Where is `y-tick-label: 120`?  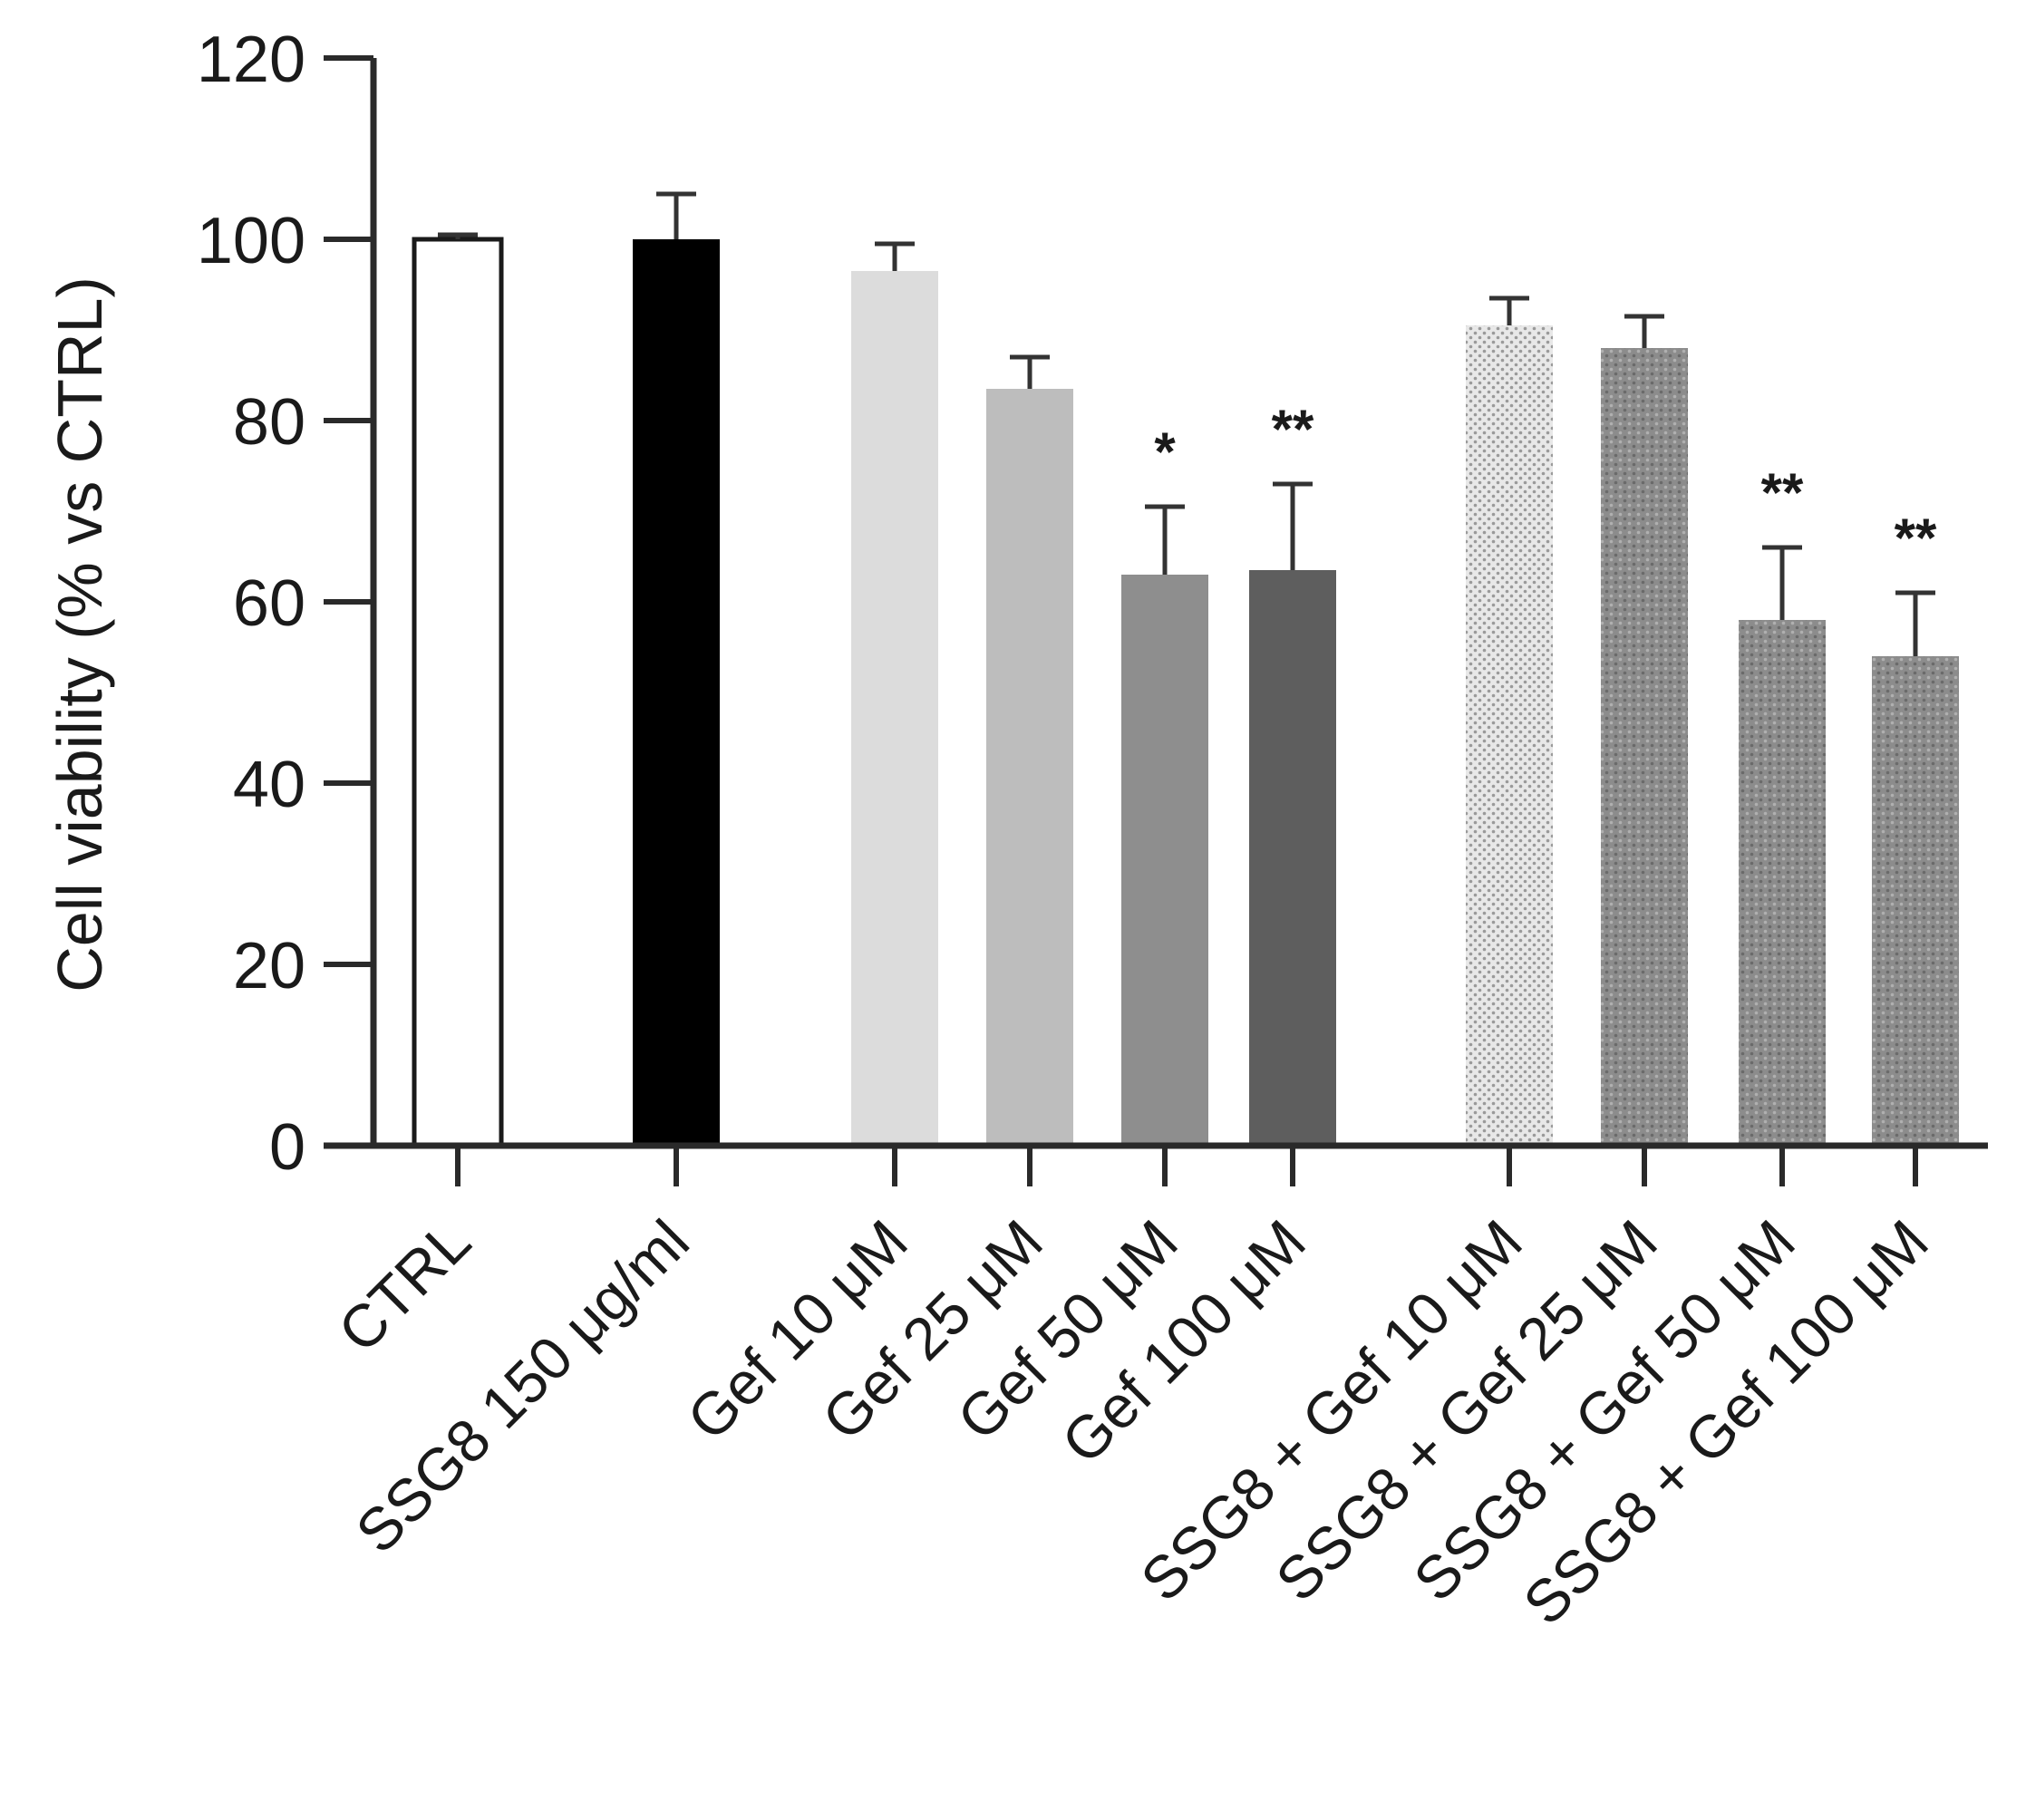 y-tick-label: 120 is located at coordinates (251, 60).